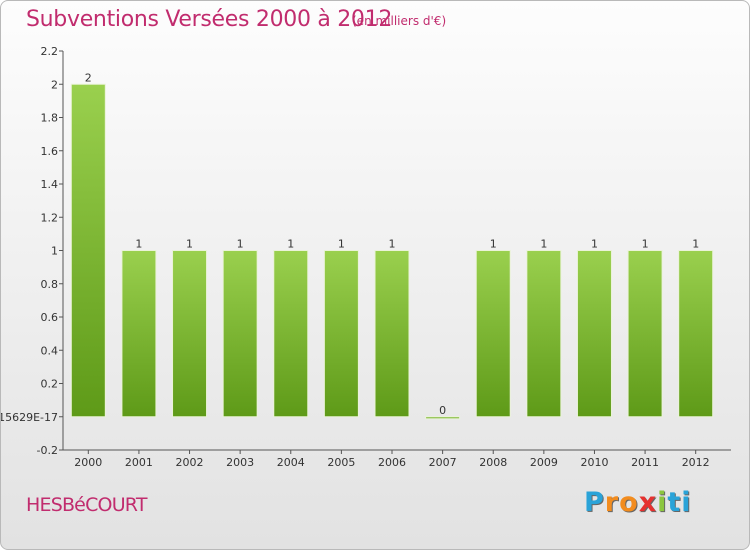 The width and height of the screenshot is (750, 550). Describe the element at coordinates (645, 462) in the screenshot. I see `x-tick-label: 2011` at that location.